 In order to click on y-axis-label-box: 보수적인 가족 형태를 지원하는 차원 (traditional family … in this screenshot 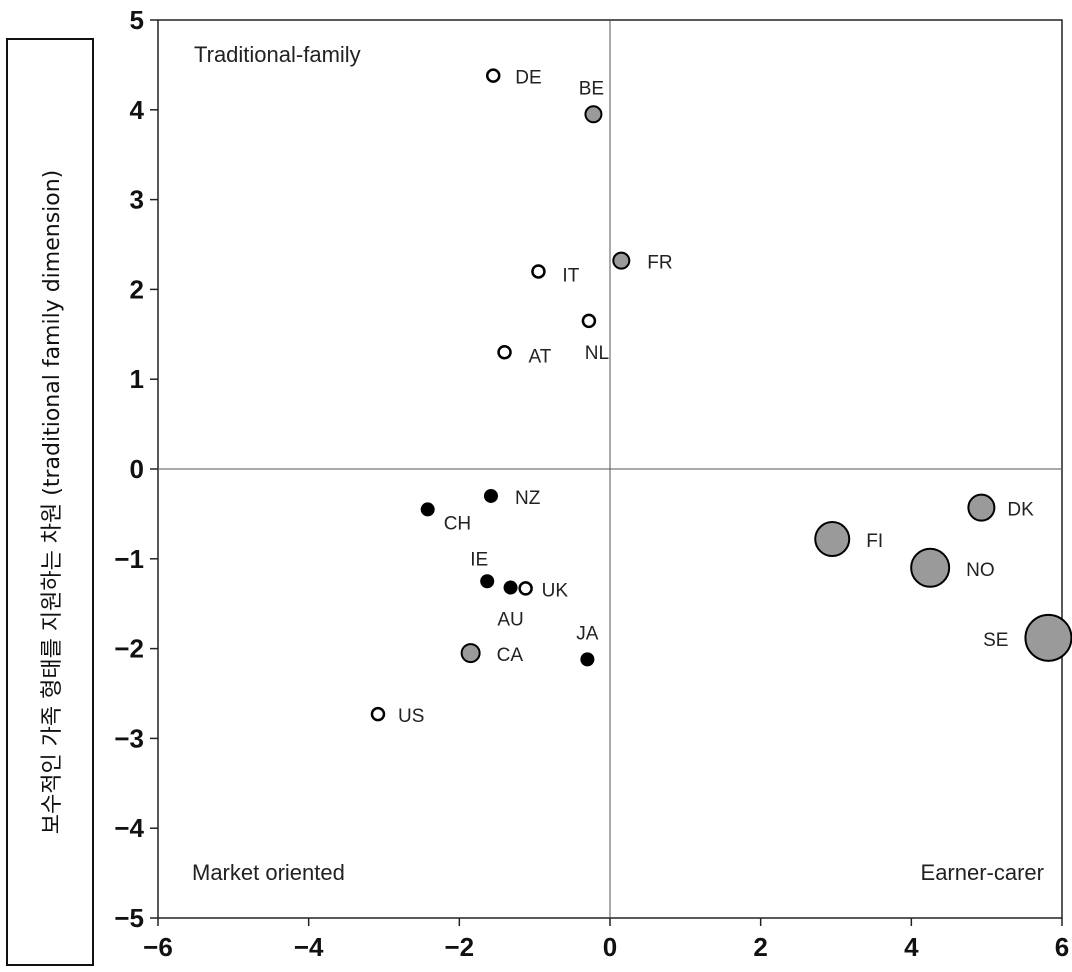, I will do `click(50, 502)`.